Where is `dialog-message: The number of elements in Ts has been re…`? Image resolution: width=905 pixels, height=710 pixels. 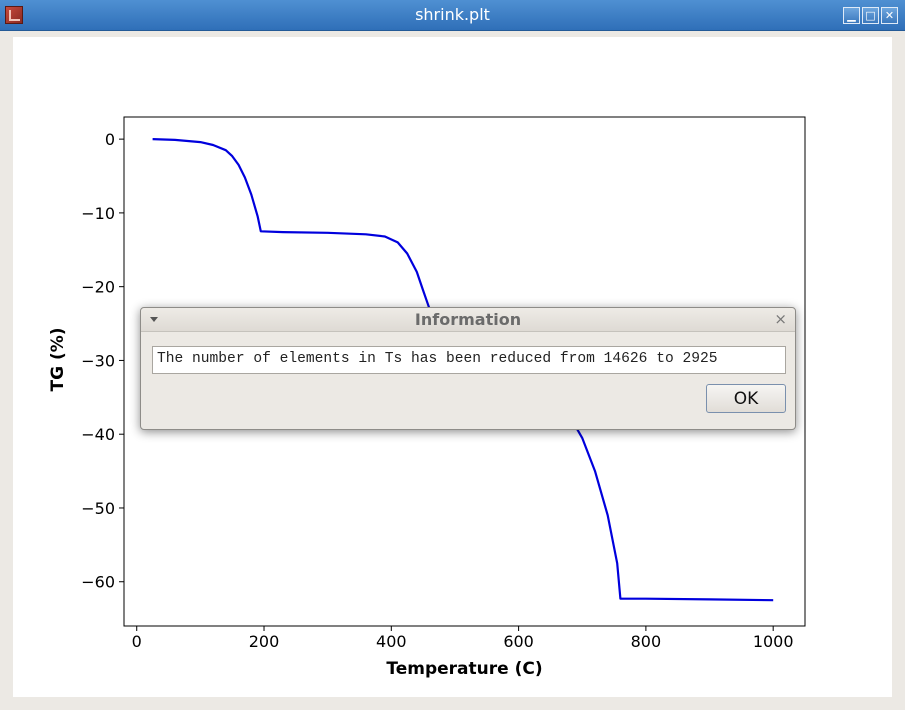 dialog-message: The number of elements in Ts has been re… is located at coordinates (469, 360).